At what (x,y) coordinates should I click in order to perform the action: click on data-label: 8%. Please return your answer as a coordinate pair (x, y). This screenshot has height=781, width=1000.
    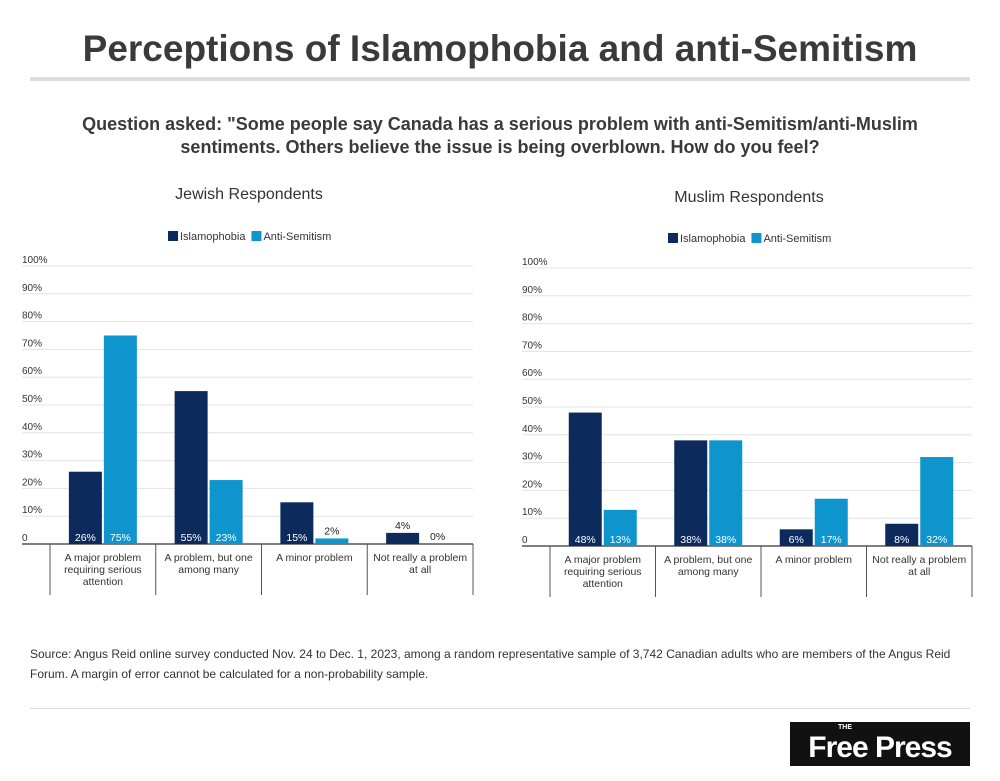
    Looking at the image, I should click on (901, 540).